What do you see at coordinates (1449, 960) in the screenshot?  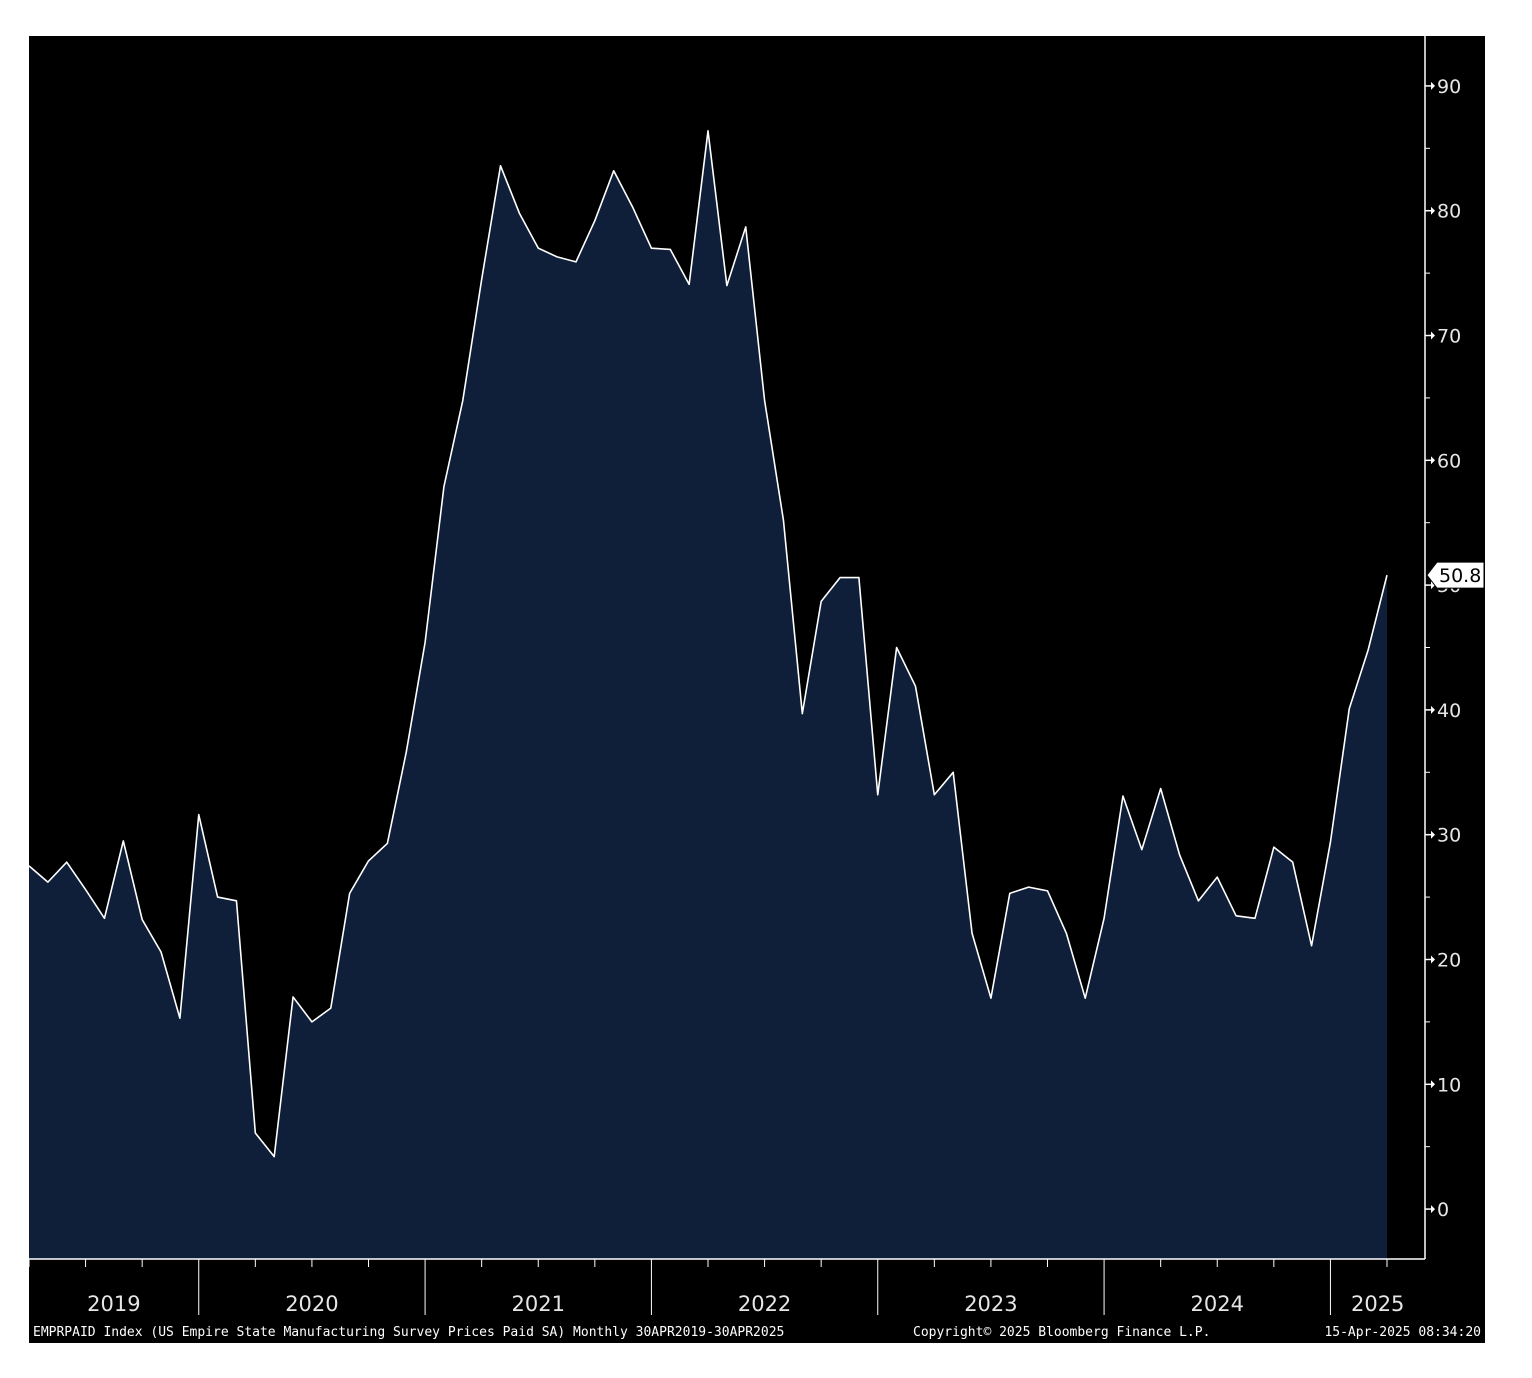 I see `y-tick-label: 20` at bounding box center [1449, 960].